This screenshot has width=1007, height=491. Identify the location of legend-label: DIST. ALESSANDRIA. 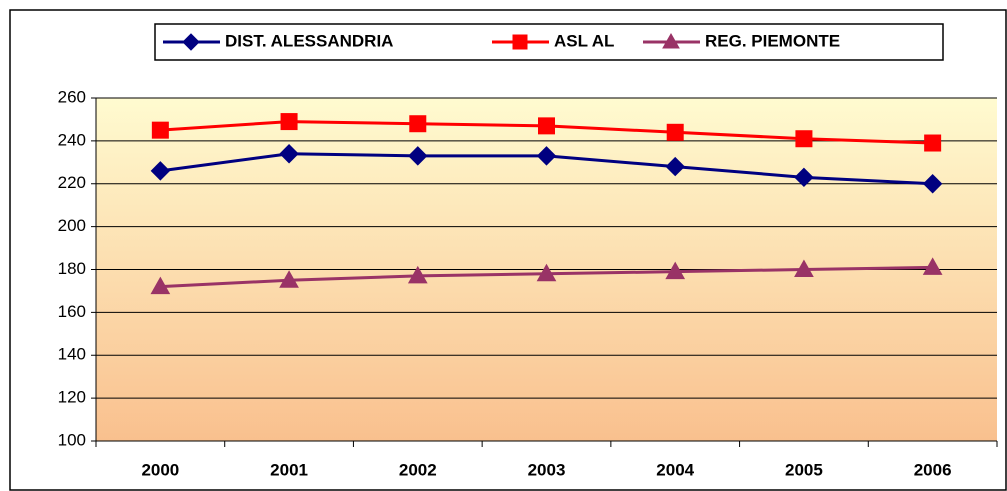
(309, 40).